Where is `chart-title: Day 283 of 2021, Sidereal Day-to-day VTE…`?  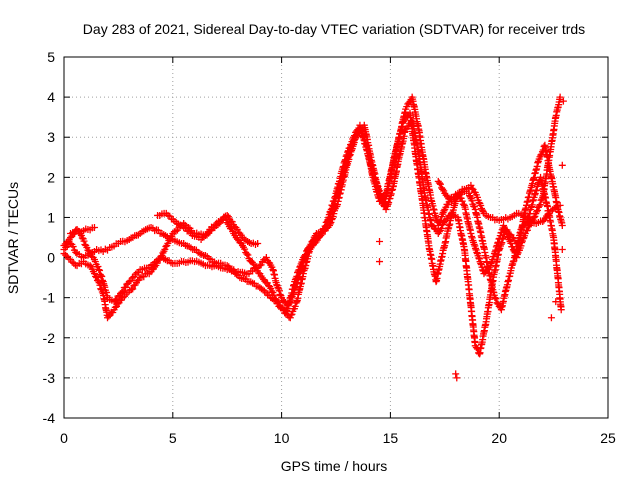 chart-title: Day 283 of 2021, Sidereal Day-to-day VTE… is located at coordinates (334, 29).